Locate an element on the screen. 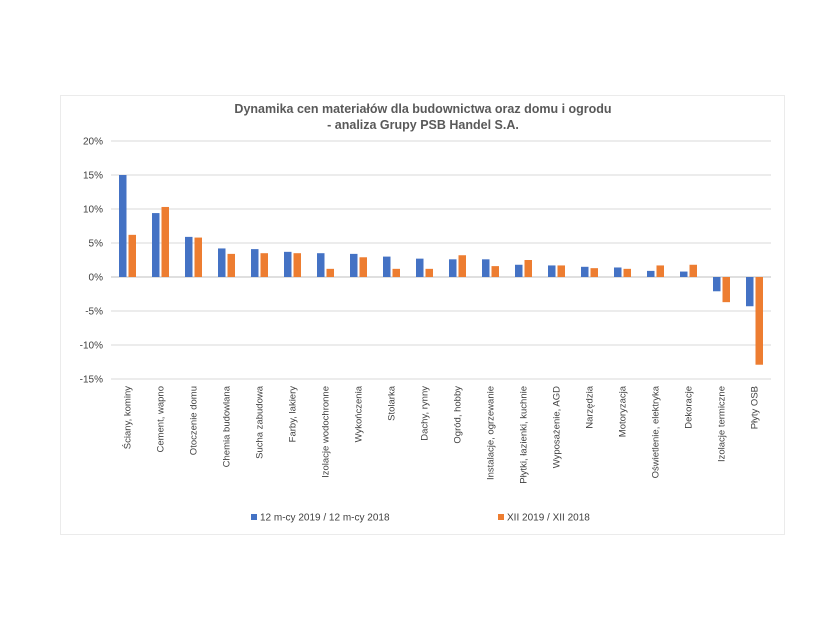 This screenshot has width=840, height=630. y-tick-label: 20% is located at coordinates (93, 142).